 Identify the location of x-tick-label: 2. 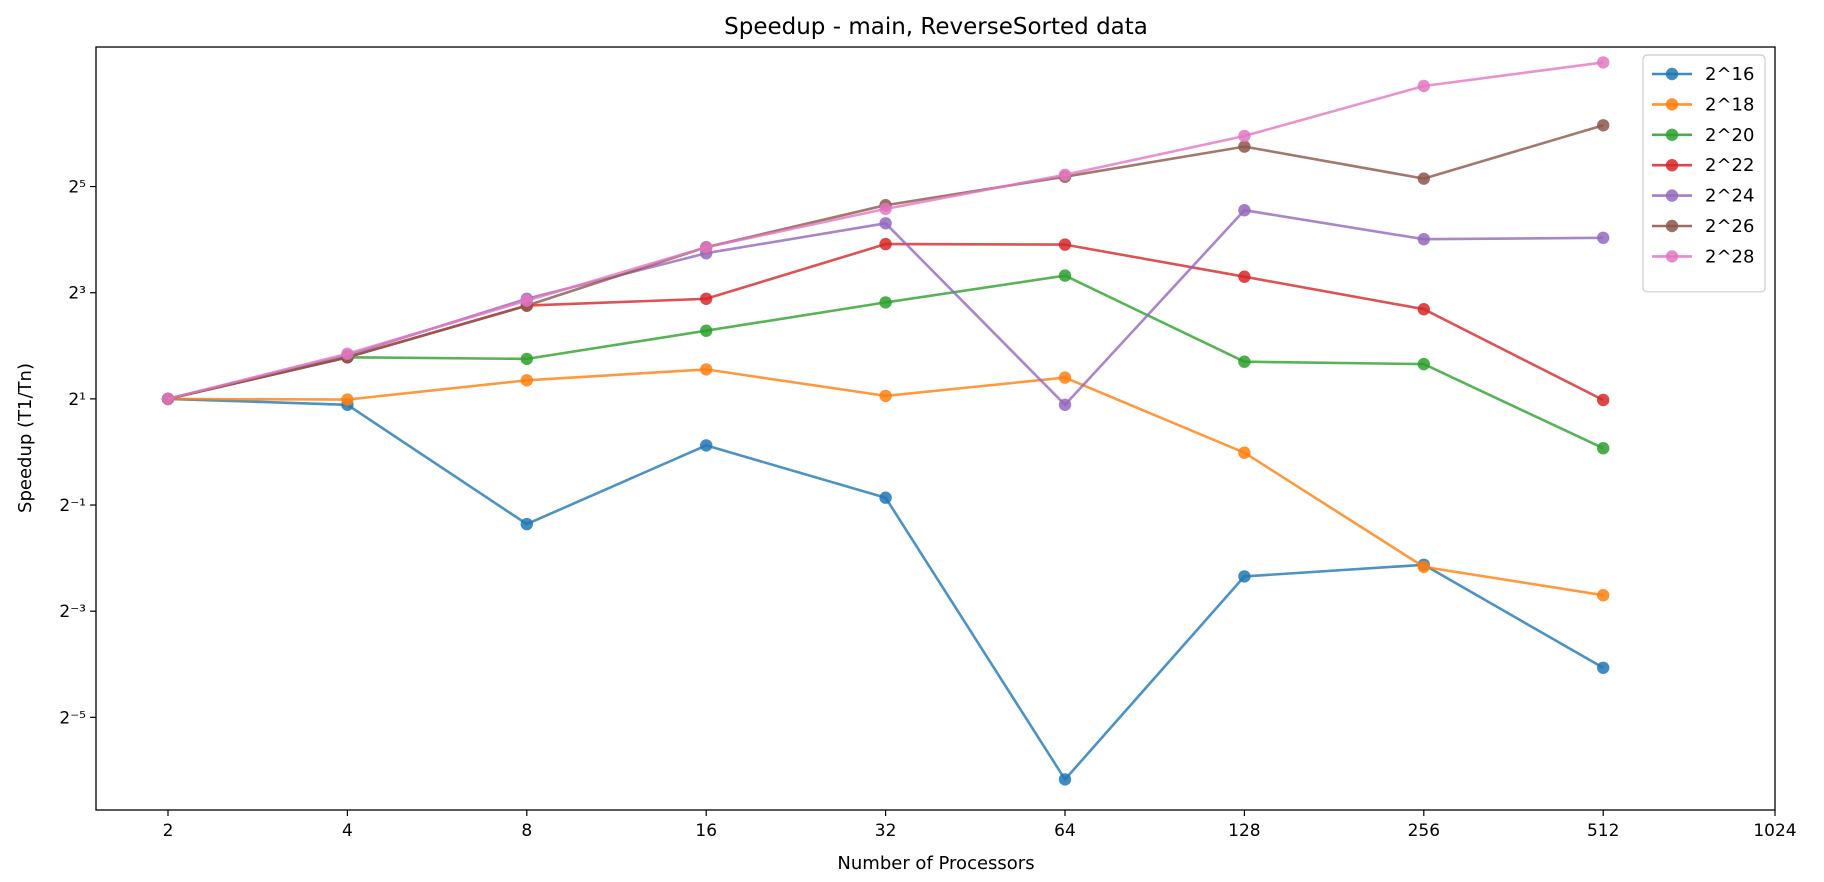
(168, 831).